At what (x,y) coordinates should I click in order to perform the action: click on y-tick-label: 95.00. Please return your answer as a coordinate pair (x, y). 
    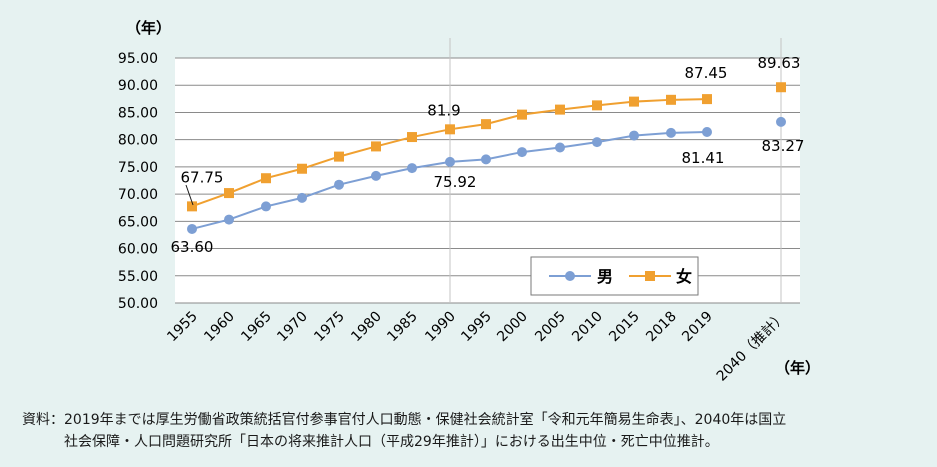
    Looking at the image, I should click on (138, 59).